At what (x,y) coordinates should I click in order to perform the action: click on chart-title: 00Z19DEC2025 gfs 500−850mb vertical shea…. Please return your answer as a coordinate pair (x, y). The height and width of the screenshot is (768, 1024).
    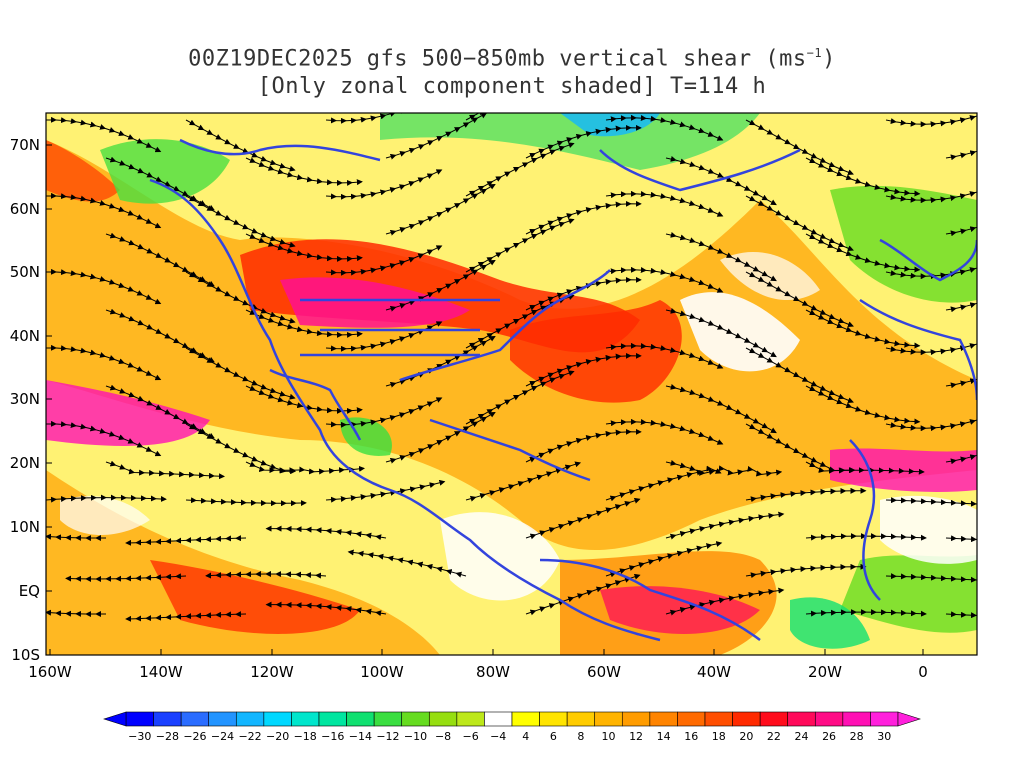
    Looking at the image, I should click on (512, 59).